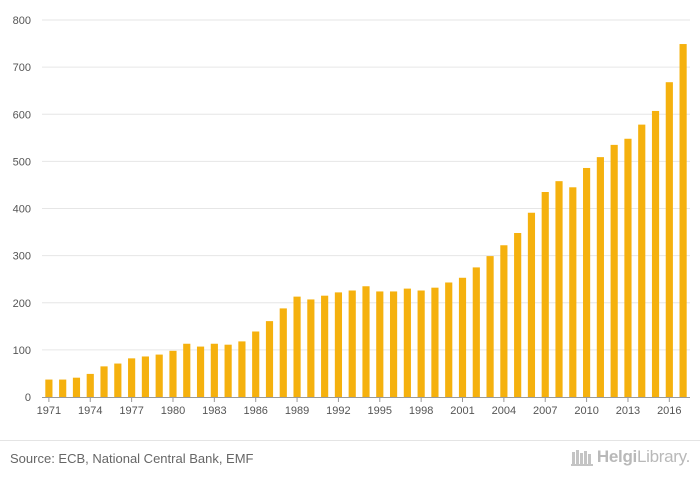  Describe the element at coordinates (663, 456) in the screenshot. I see `brand-name-suffix: Library.` at that location.